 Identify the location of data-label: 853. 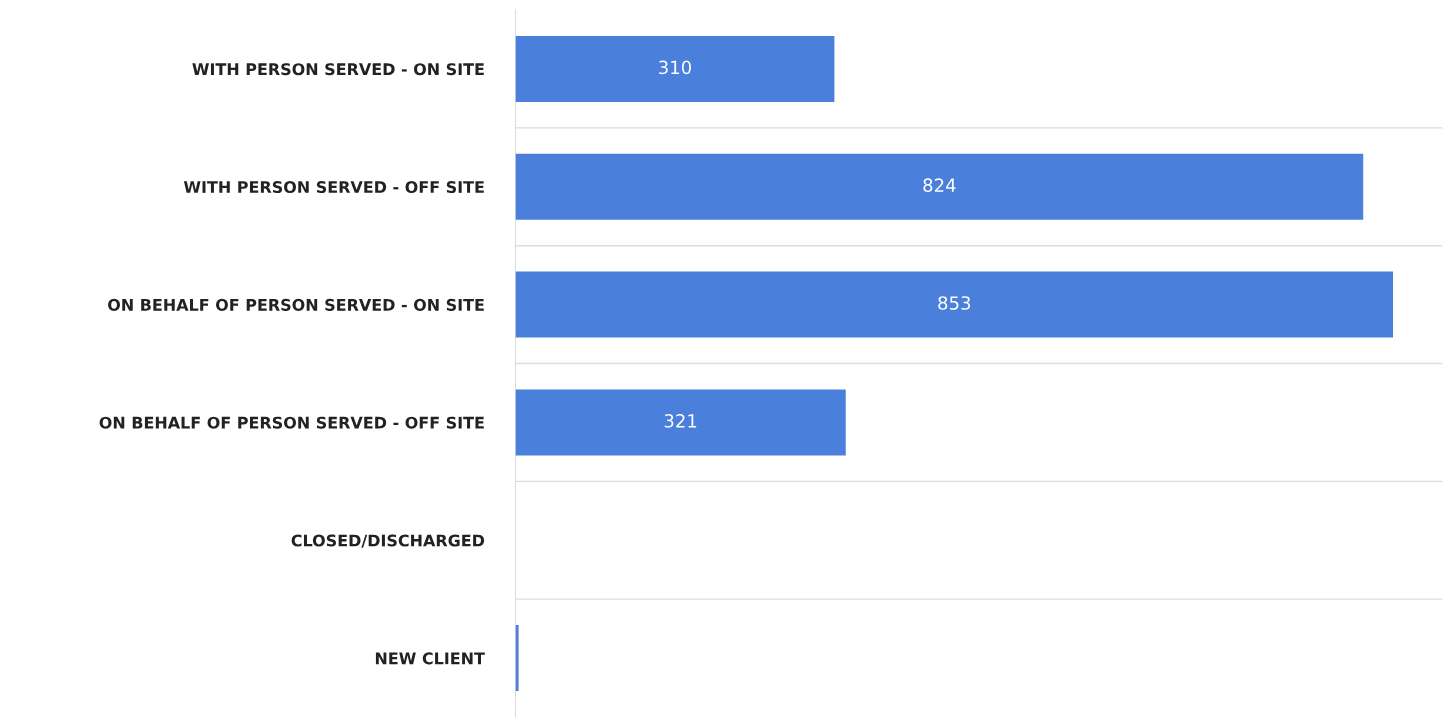
(954, 303).